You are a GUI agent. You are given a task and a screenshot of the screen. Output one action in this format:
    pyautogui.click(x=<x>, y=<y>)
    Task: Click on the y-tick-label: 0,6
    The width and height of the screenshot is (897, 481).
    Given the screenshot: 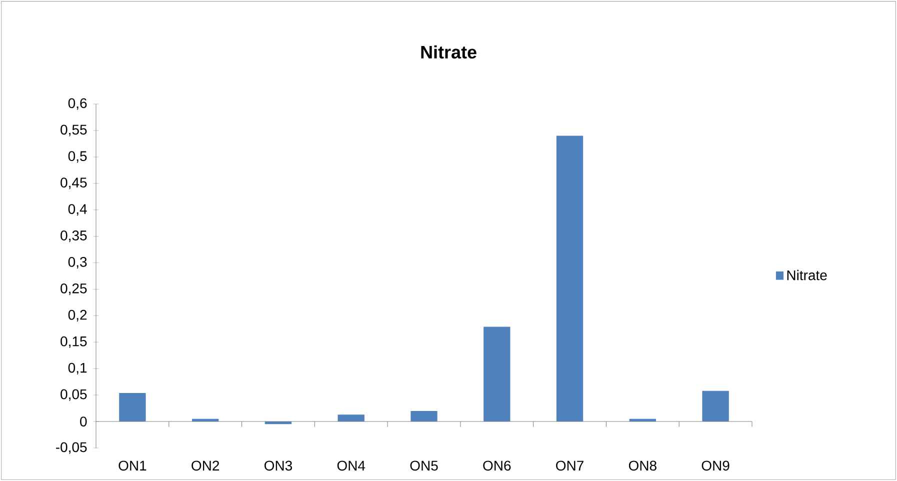 What is the action you would take?
    pyautogui.click(x=77, y=104)
    